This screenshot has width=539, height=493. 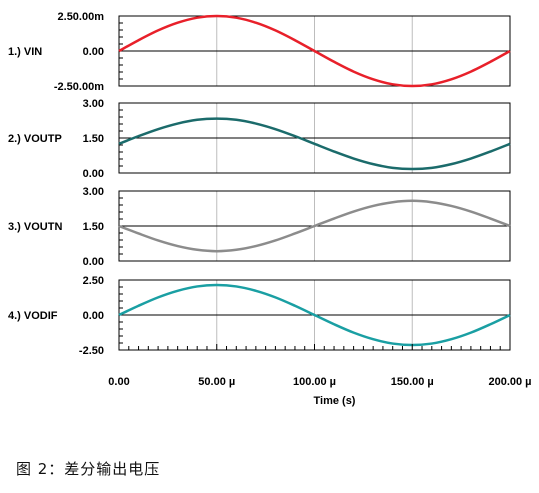 What do you see at coordinates (335, 401) in the screenshot?
I see `x-axis-title: Time (s)` at bounding box center [335, 401].